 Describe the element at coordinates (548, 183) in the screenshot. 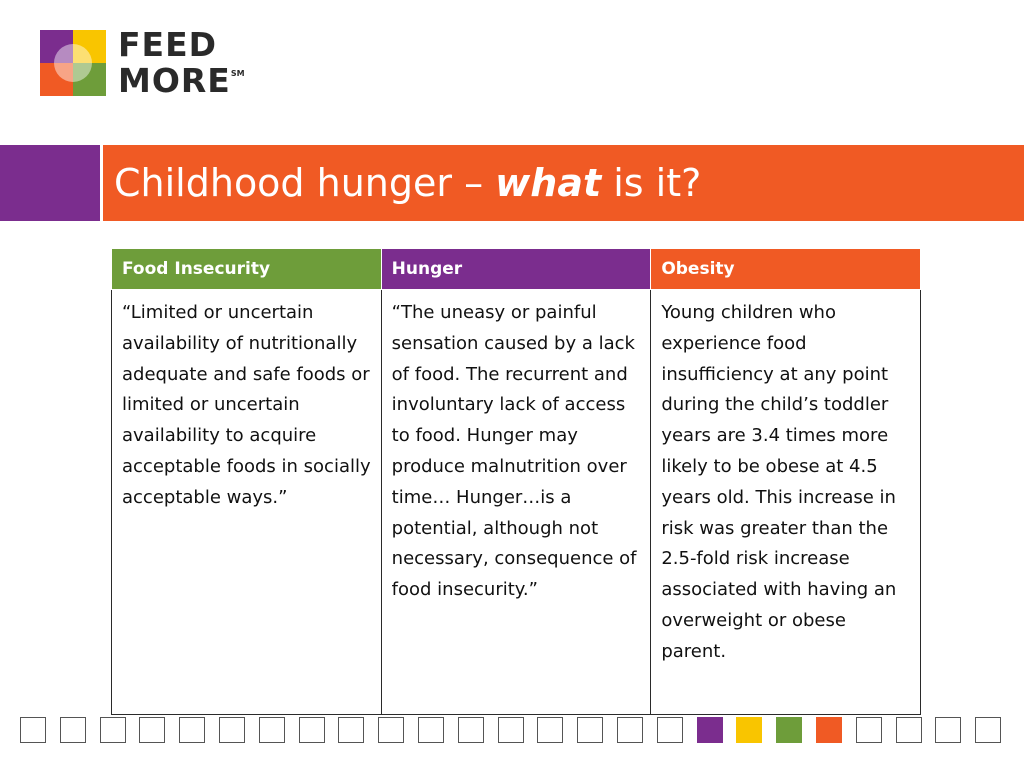

I see `title-emphasis: what` at that location.